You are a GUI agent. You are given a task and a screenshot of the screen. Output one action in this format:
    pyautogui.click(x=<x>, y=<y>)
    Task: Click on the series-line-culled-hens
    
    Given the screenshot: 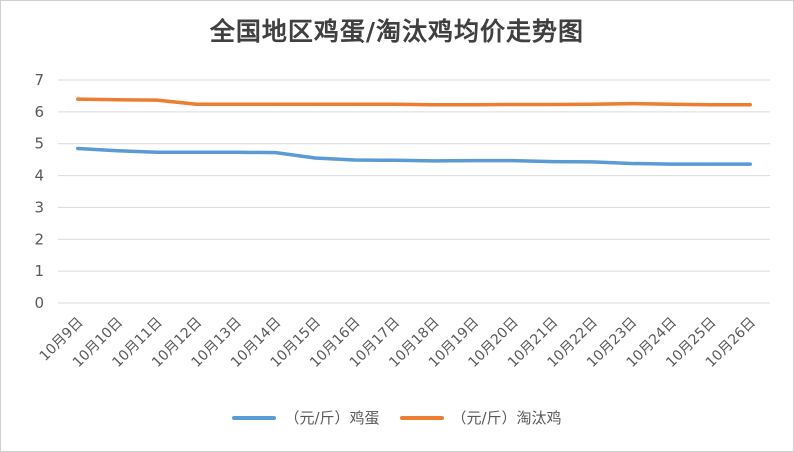 What is the action you would take?
    pyautogui.click(x=414, y=102)
    